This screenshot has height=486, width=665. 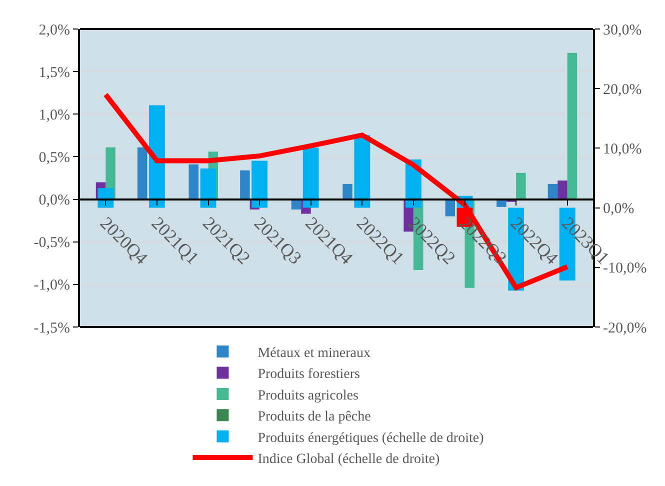 What do you see at coordinates (371, 438) in the screenshot?
I see `legend-label: Produits énergétiques (échelle de droite)` at bounding box center [371, 438].